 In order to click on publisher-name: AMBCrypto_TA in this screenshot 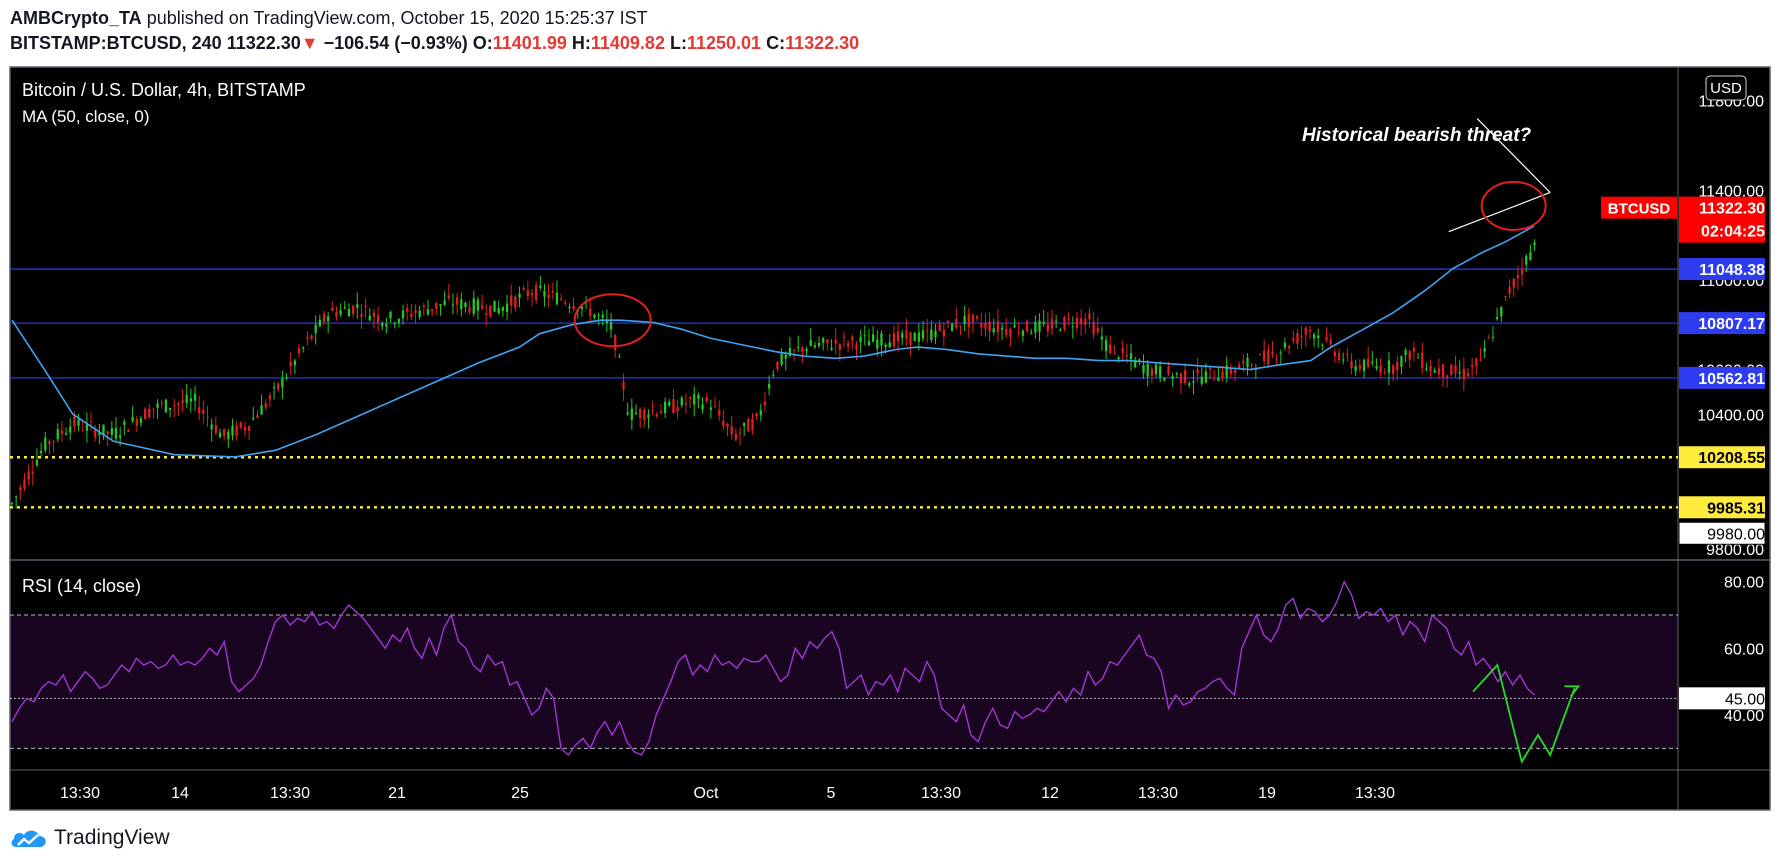, I will do `click(76, 18)`.